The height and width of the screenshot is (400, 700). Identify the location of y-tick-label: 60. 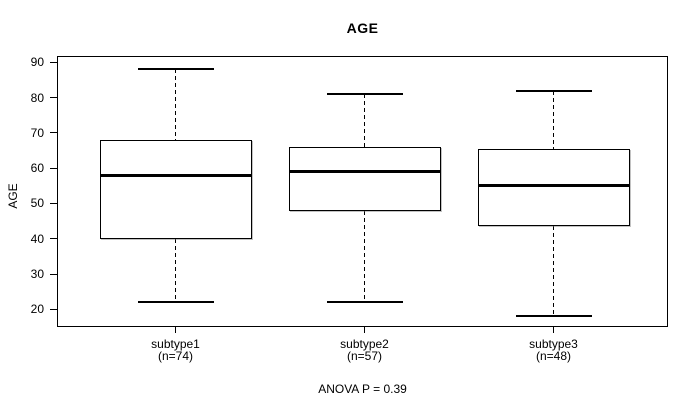
(37, 168).